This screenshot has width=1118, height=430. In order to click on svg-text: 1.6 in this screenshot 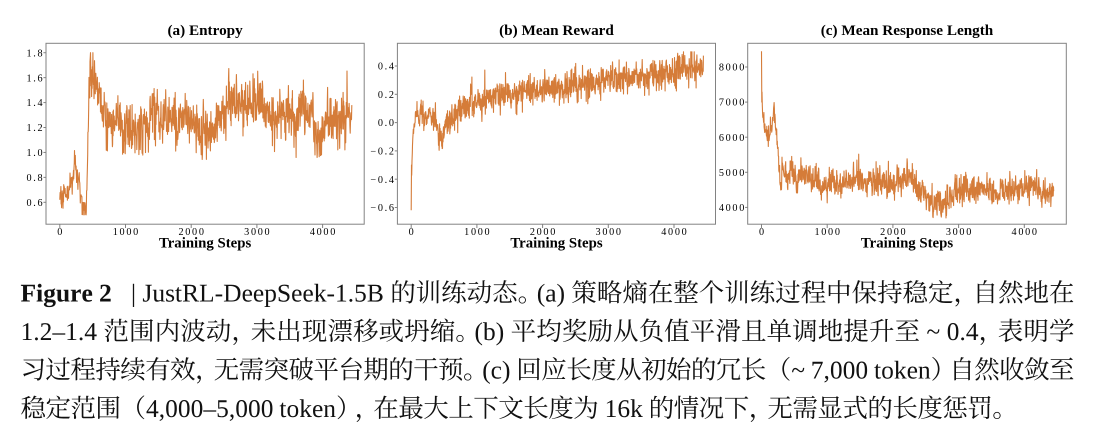, I will do `click(35, 78)`.